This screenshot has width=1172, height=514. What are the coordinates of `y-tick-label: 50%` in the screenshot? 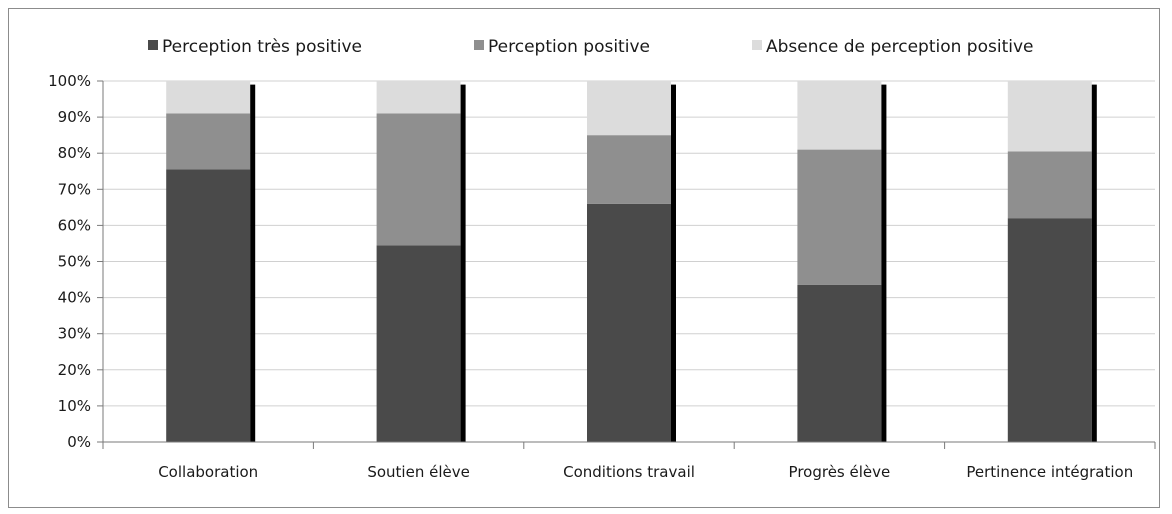 It's located at (74, 262).